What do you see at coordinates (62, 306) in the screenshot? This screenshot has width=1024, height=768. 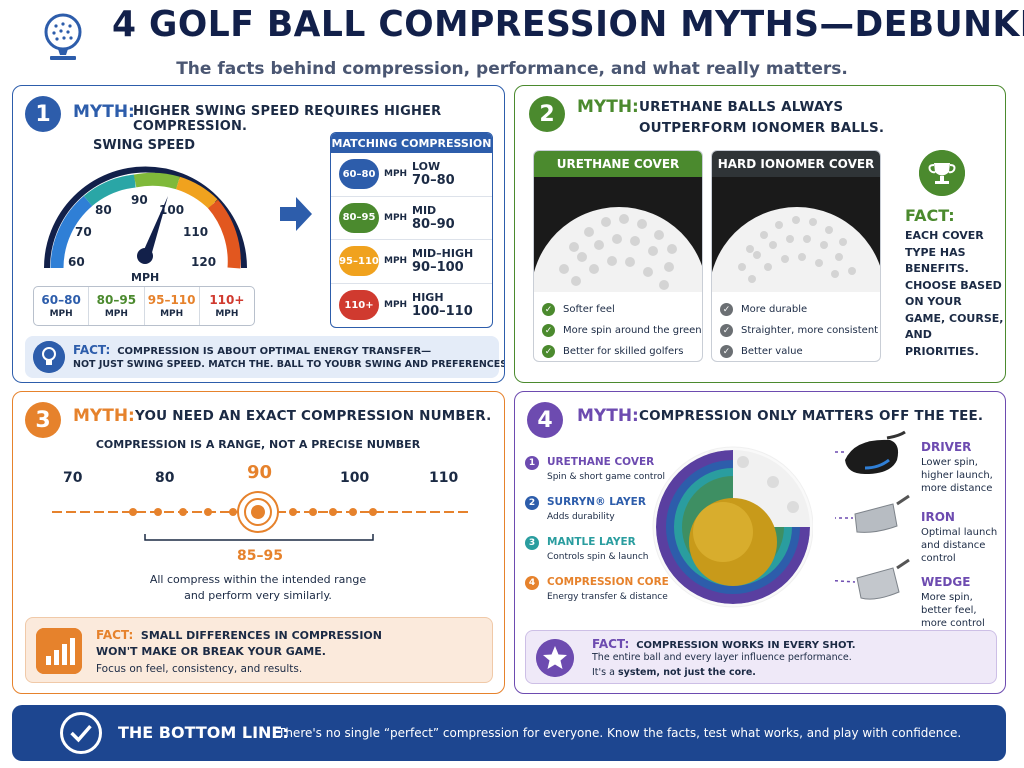 I see `speed-range: 60–80 MPH` at bounding box center [62, 306].